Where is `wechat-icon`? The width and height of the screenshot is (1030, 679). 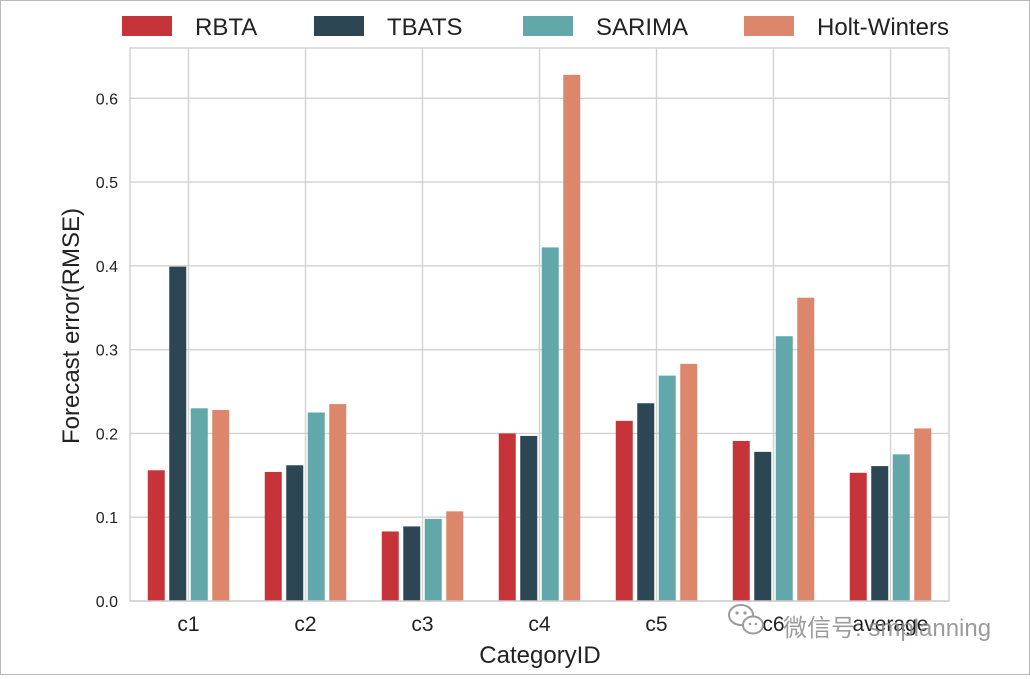
wechat-icon is located at coordinates (746, 619).